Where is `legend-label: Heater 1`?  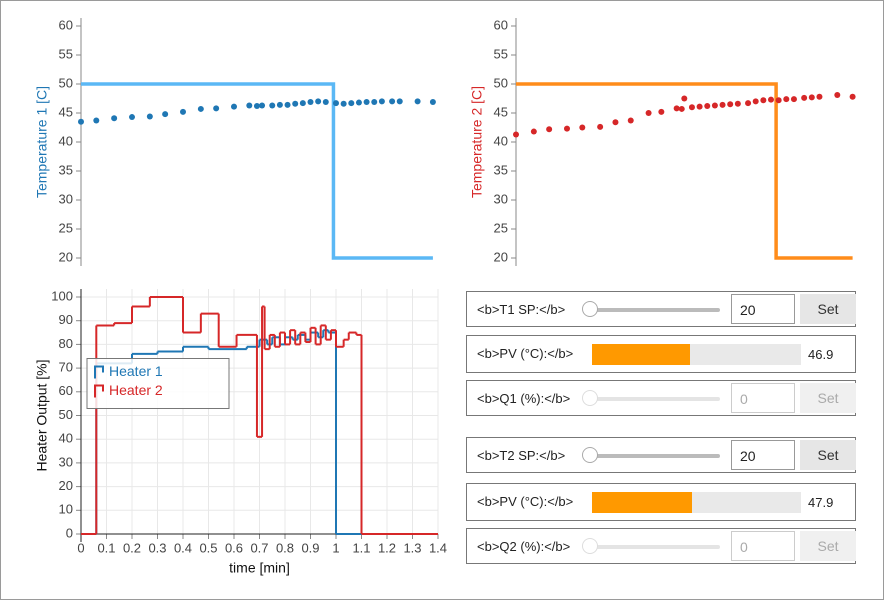
legend-label: Heater 1 is located at coordinates (136, 371).